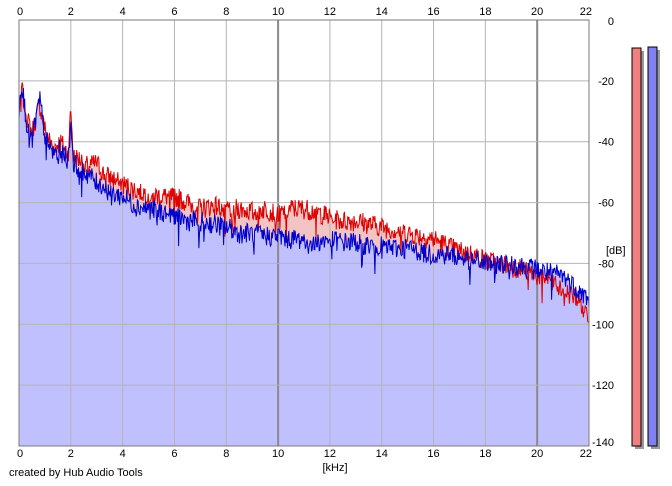  What do you see at coordinates (382, 12) in the screenshot?
I see `x-tick-label-top: 14` at bounding box center [382, 12].